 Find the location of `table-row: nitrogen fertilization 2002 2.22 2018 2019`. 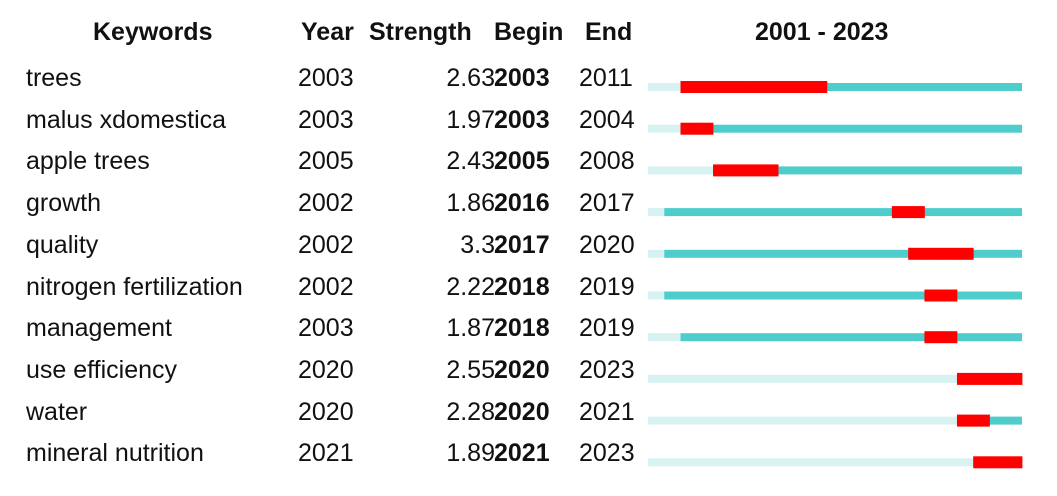

table-row: nitrogen fertilization 2002 2.22 2018 2019 is located at coordinates (528, 289).